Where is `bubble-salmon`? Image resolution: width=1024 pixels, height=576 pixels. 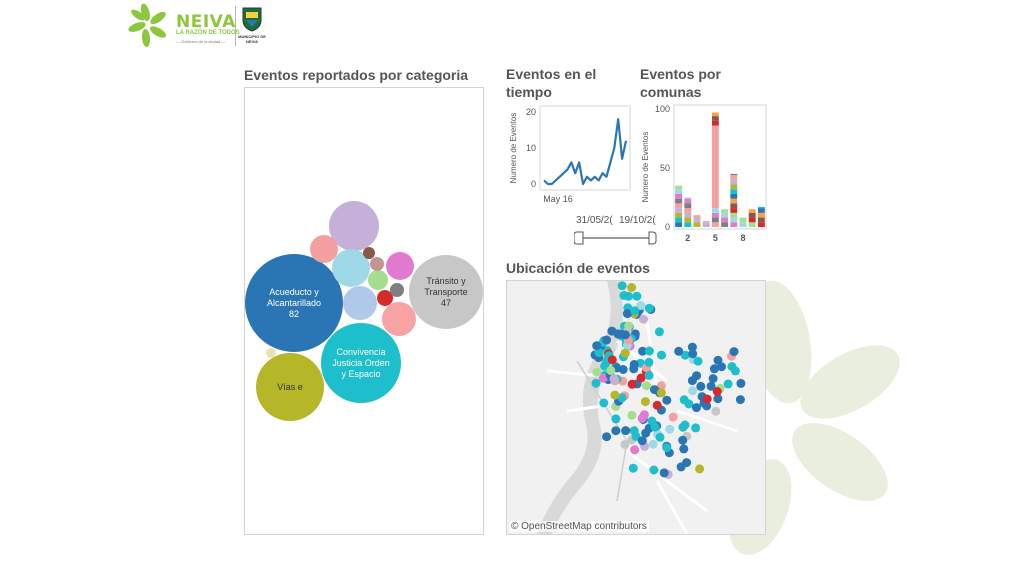 bubble-salmon is located at coordinates (399, 319).